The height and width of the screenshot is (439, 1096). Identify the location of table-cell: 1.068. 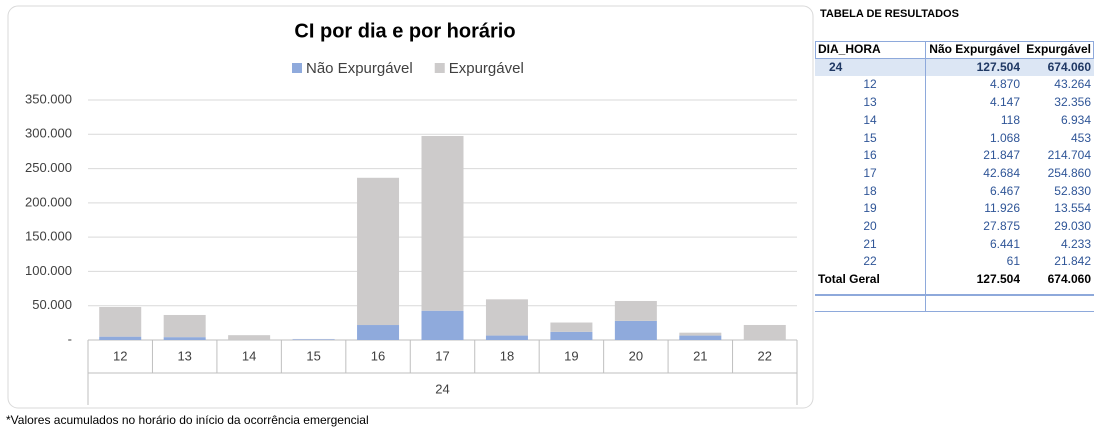
(1004, 137).